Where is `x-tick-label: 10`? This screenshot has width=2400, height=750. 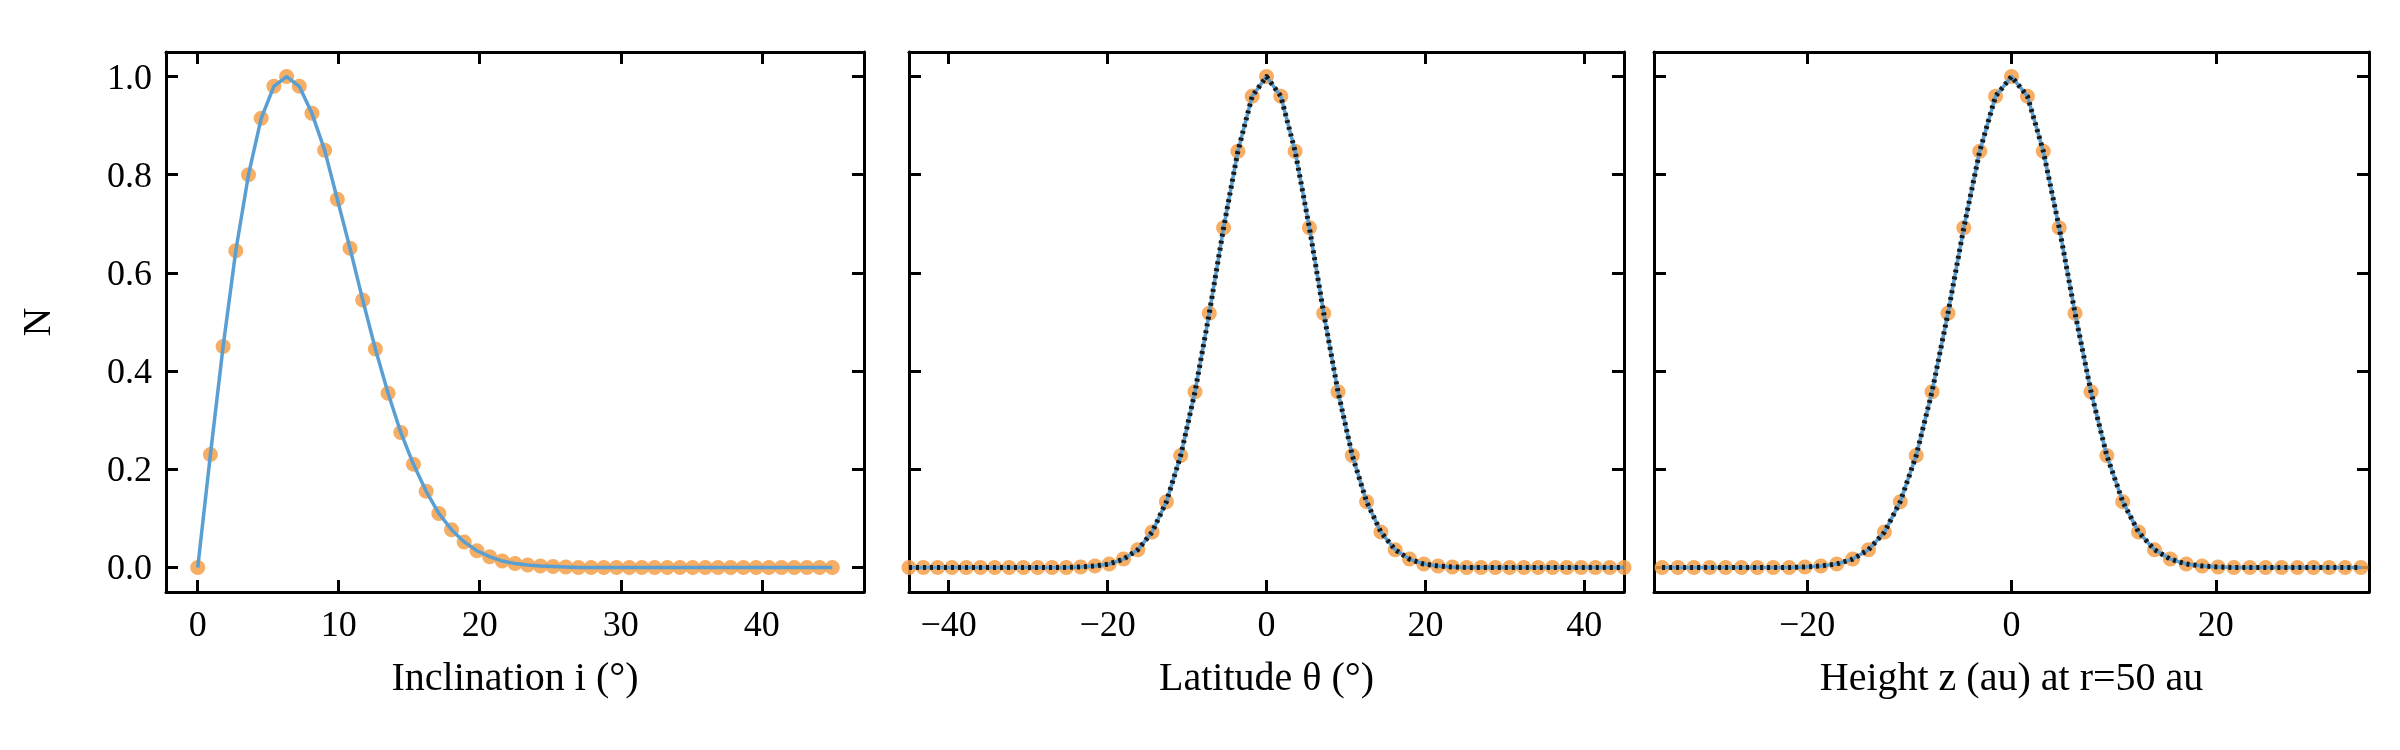
x-tick-label: 10 is located at coordinates (338, 624).